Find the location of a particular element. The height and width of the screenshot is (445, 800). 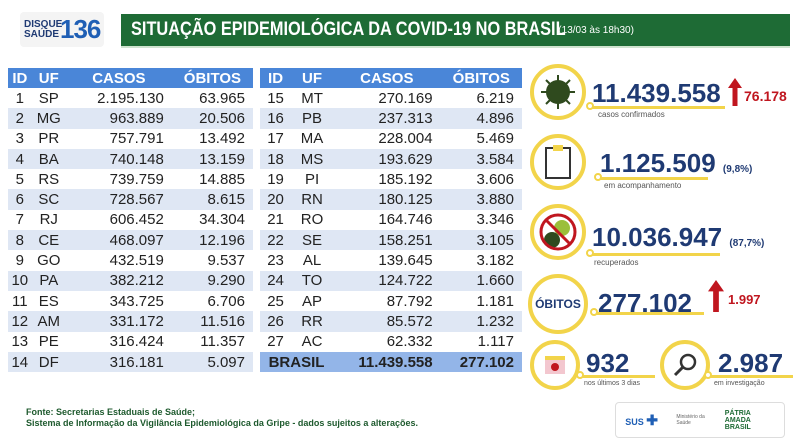

deaths-cell: 11.357 is located at coordinates (222, 342).